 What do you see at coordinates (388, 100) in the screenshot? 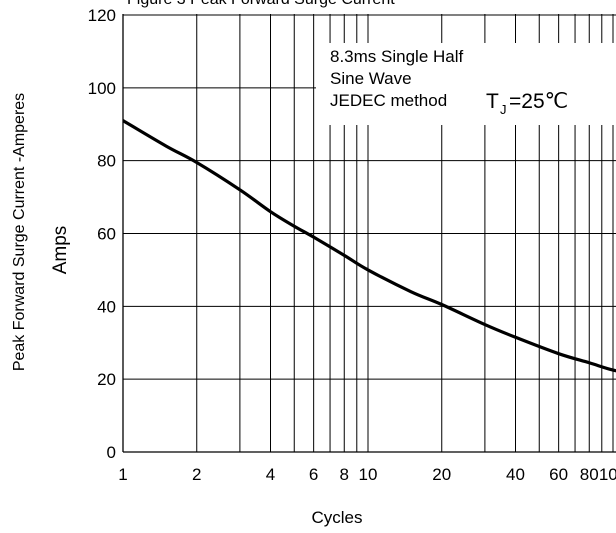
I see `annotation-line-3: JEDEC method` at bounding box center [388, 100].